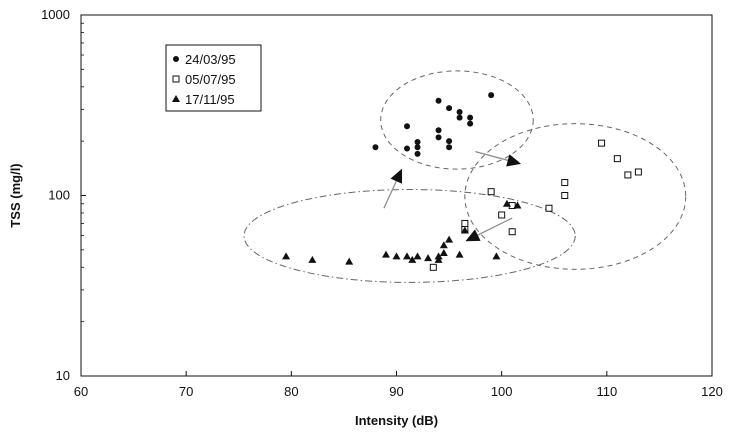 The image size is (730, 432). Describe the element at coordinates (291, 391) in the screenshot. I see `x-tick-label: 80` at that location.